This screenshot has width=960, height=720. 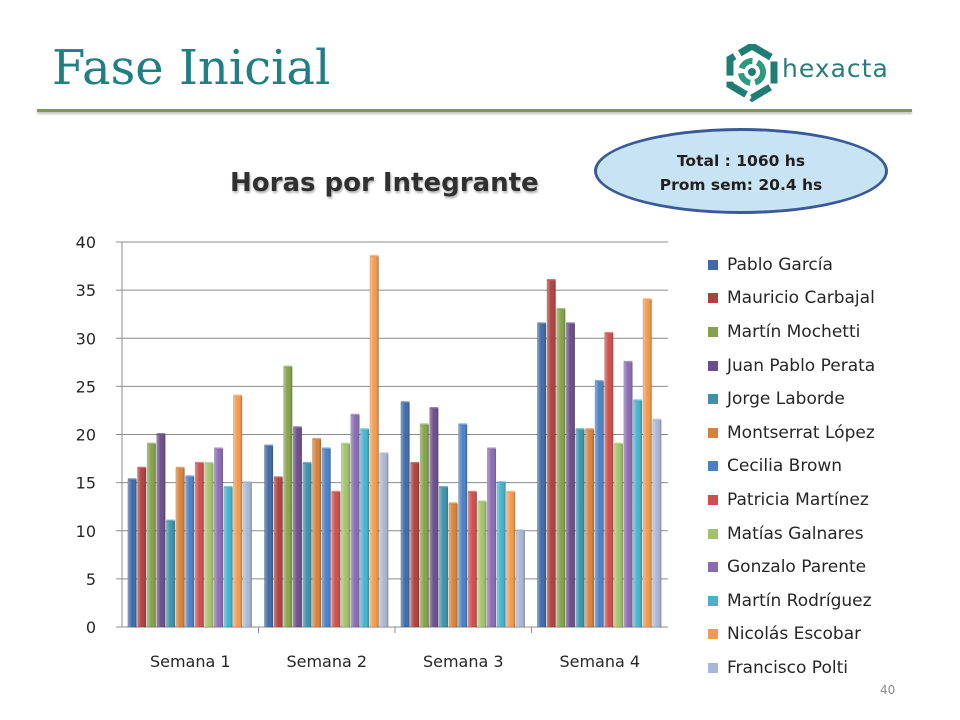 I want to click on y-tick-label: 25, so click(x=86, y=386).